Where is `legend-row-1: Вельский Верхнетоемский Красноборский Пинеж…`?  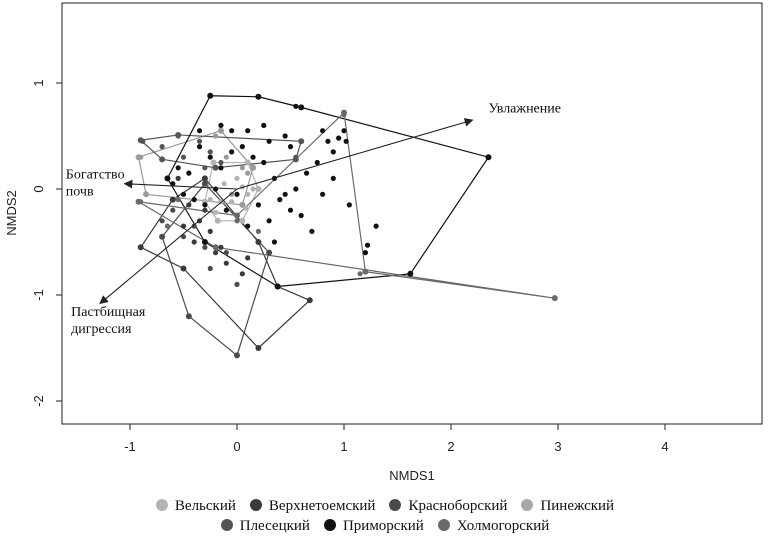 legend-row-1: Вельский Верхнетоемский Красноборский Пинеж… is located at coordinates (385, 506).